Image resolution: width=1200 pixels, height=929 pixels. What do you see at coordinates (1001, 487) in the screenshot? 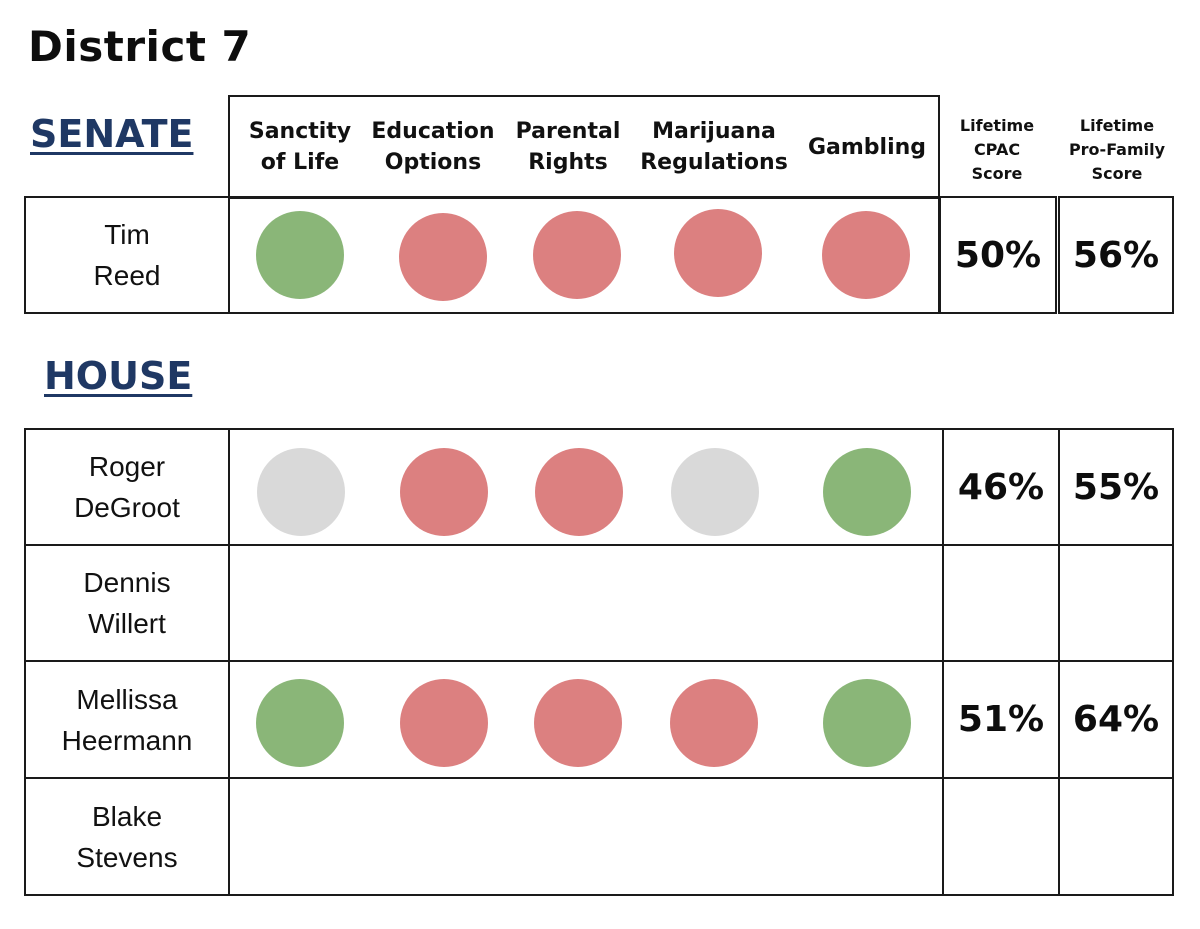
I see `cpac-score: 46%` at bounding box center [1001, 487].